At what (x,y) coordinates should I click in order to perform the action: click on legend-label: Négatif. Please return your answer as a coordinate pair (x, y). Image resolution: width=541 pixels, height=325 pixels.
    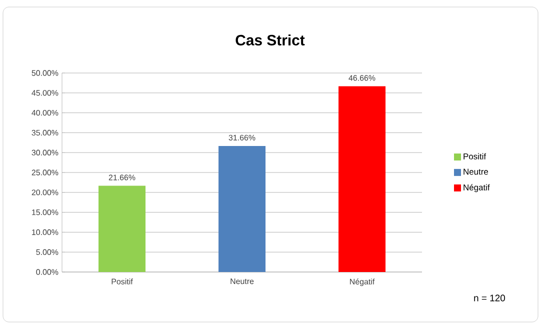
    Looking at the image, I should click on (477, 188).